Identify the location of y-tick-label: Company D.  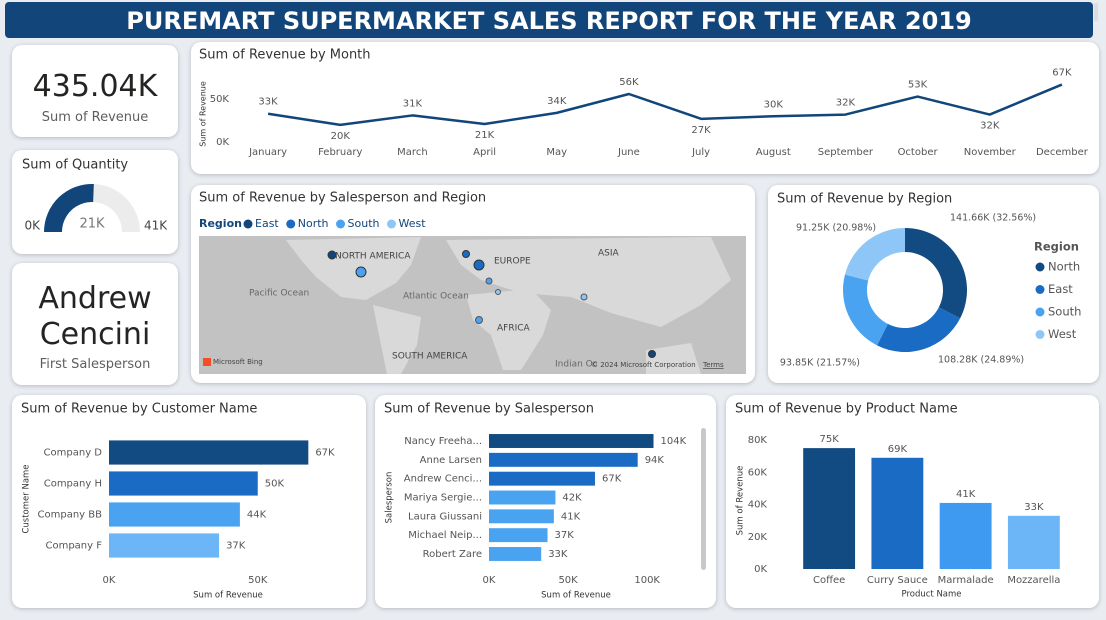
(73, 453).